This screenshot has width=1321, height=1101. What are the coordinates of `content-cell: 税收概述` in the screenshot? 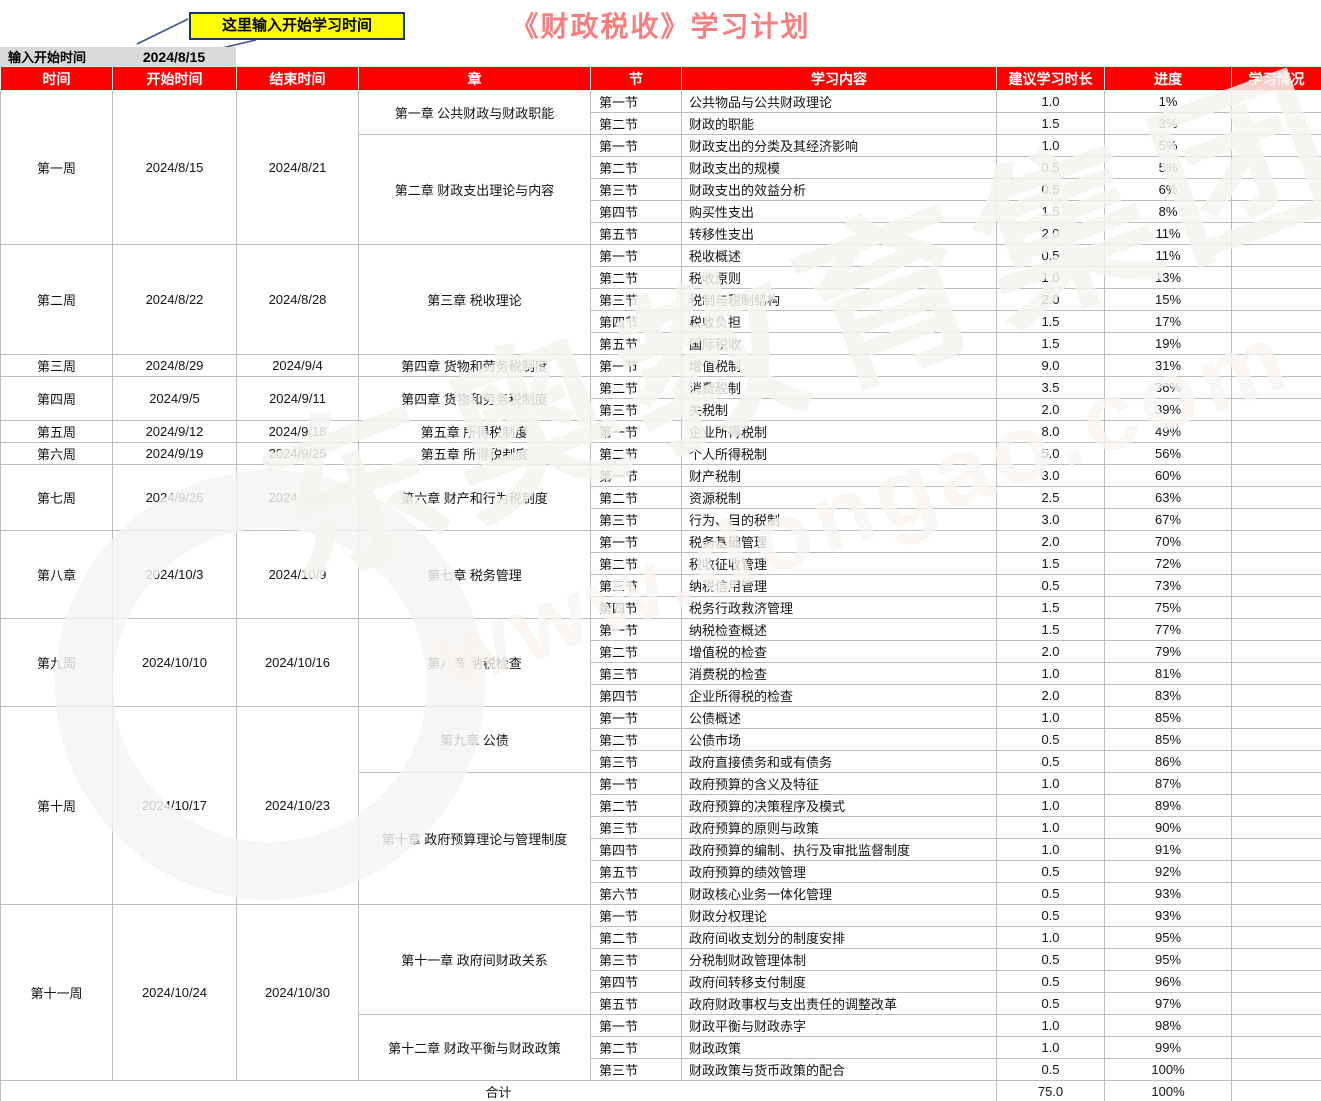 It's located at (839, 255).